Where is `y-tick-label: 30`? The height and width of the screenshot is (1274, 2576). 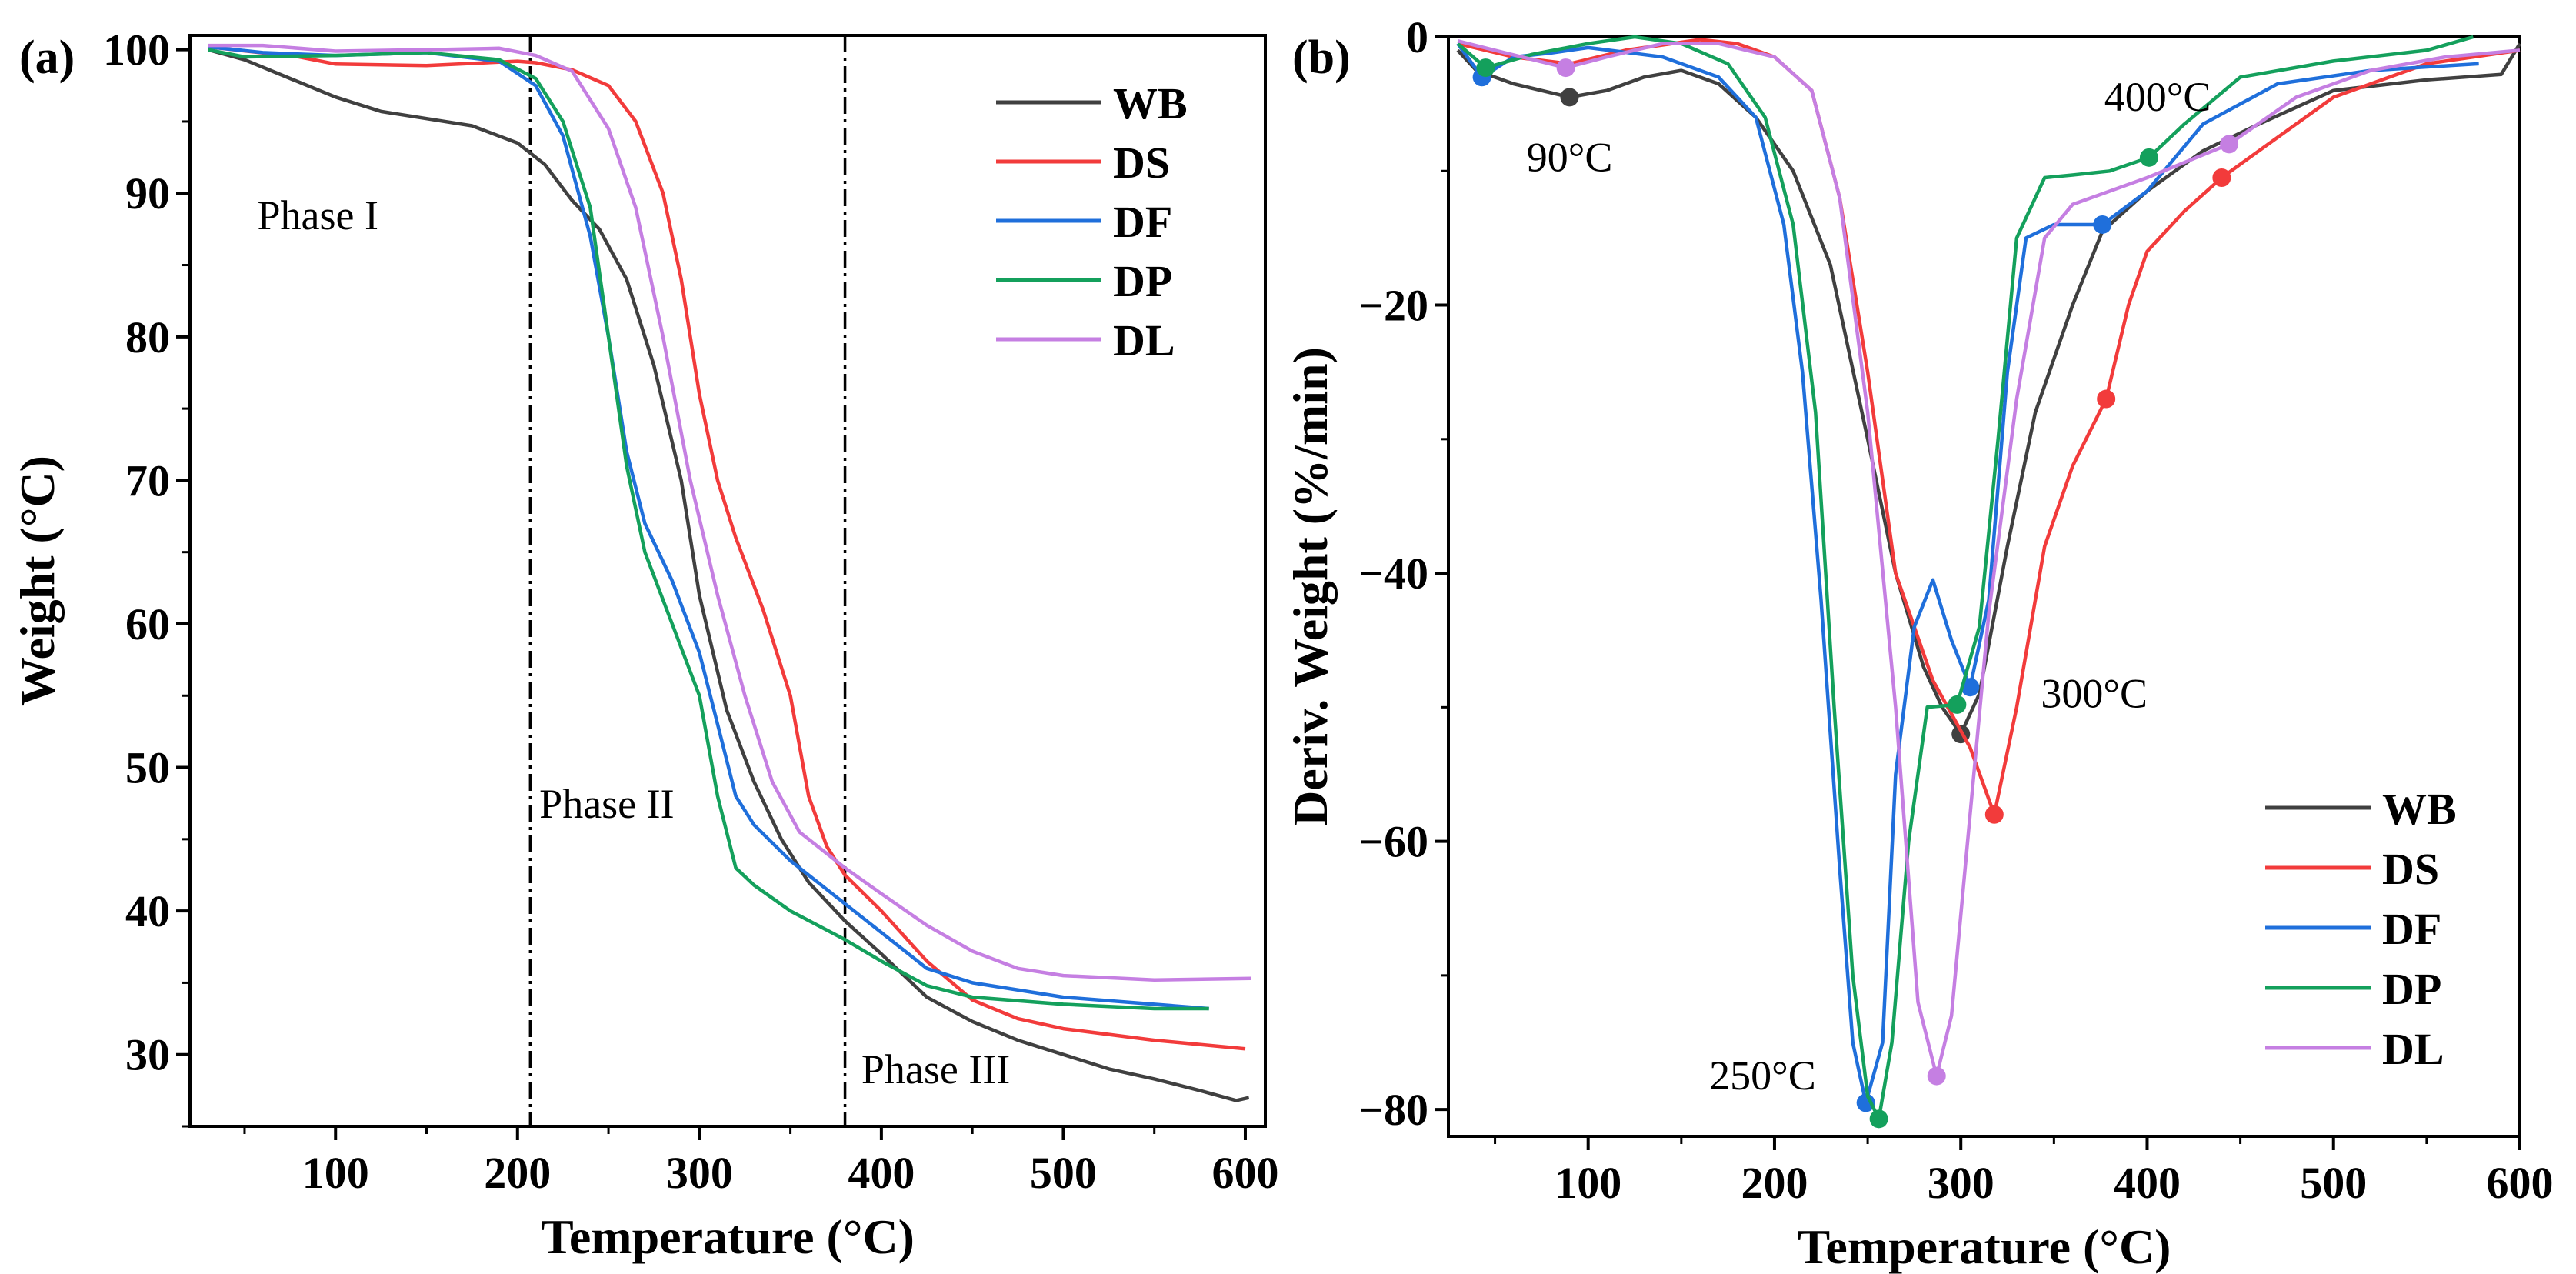 y-tick-label: 30 is located at coordinates (147, 1055).